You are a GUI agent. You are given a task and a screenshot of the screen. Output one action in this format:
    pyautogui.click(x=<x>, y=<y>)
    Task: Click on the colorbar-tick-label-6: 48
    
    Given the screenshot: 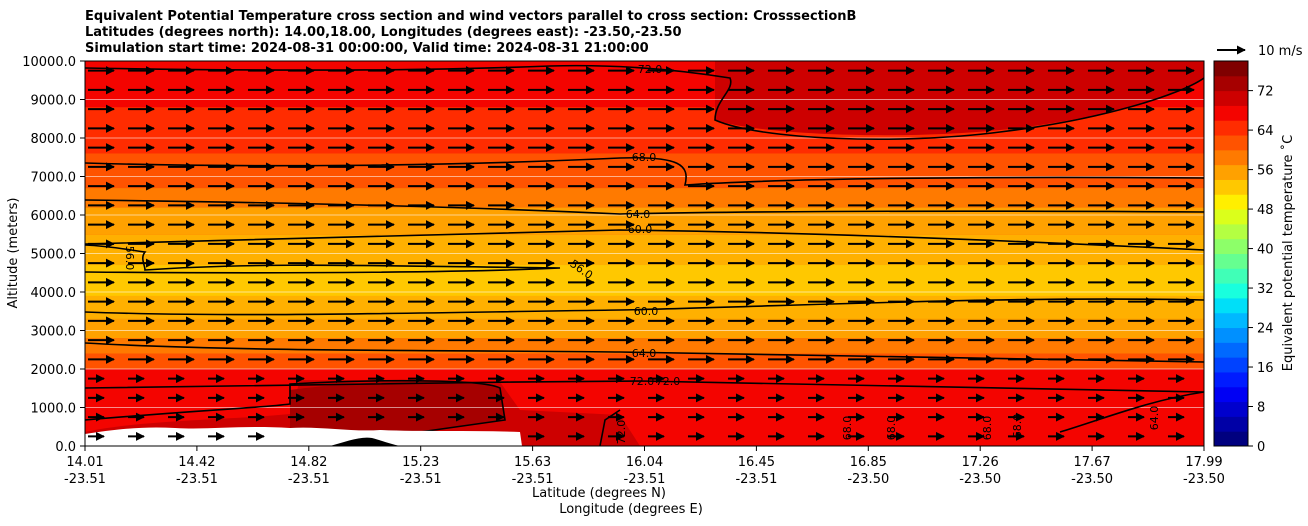 What is the action you would take?
    pyautogui.click(x=1265, y=210)
    